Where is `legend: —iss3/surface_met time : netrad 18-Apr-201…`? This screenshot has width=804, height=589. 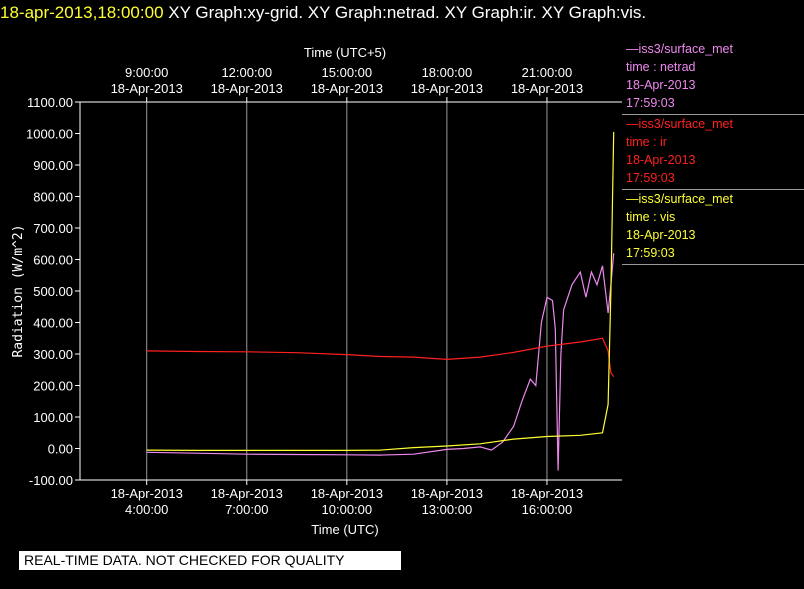 legend: —iss3/surface_met time : netrad 18-Apr-201… is located at coordinates (713, 152).